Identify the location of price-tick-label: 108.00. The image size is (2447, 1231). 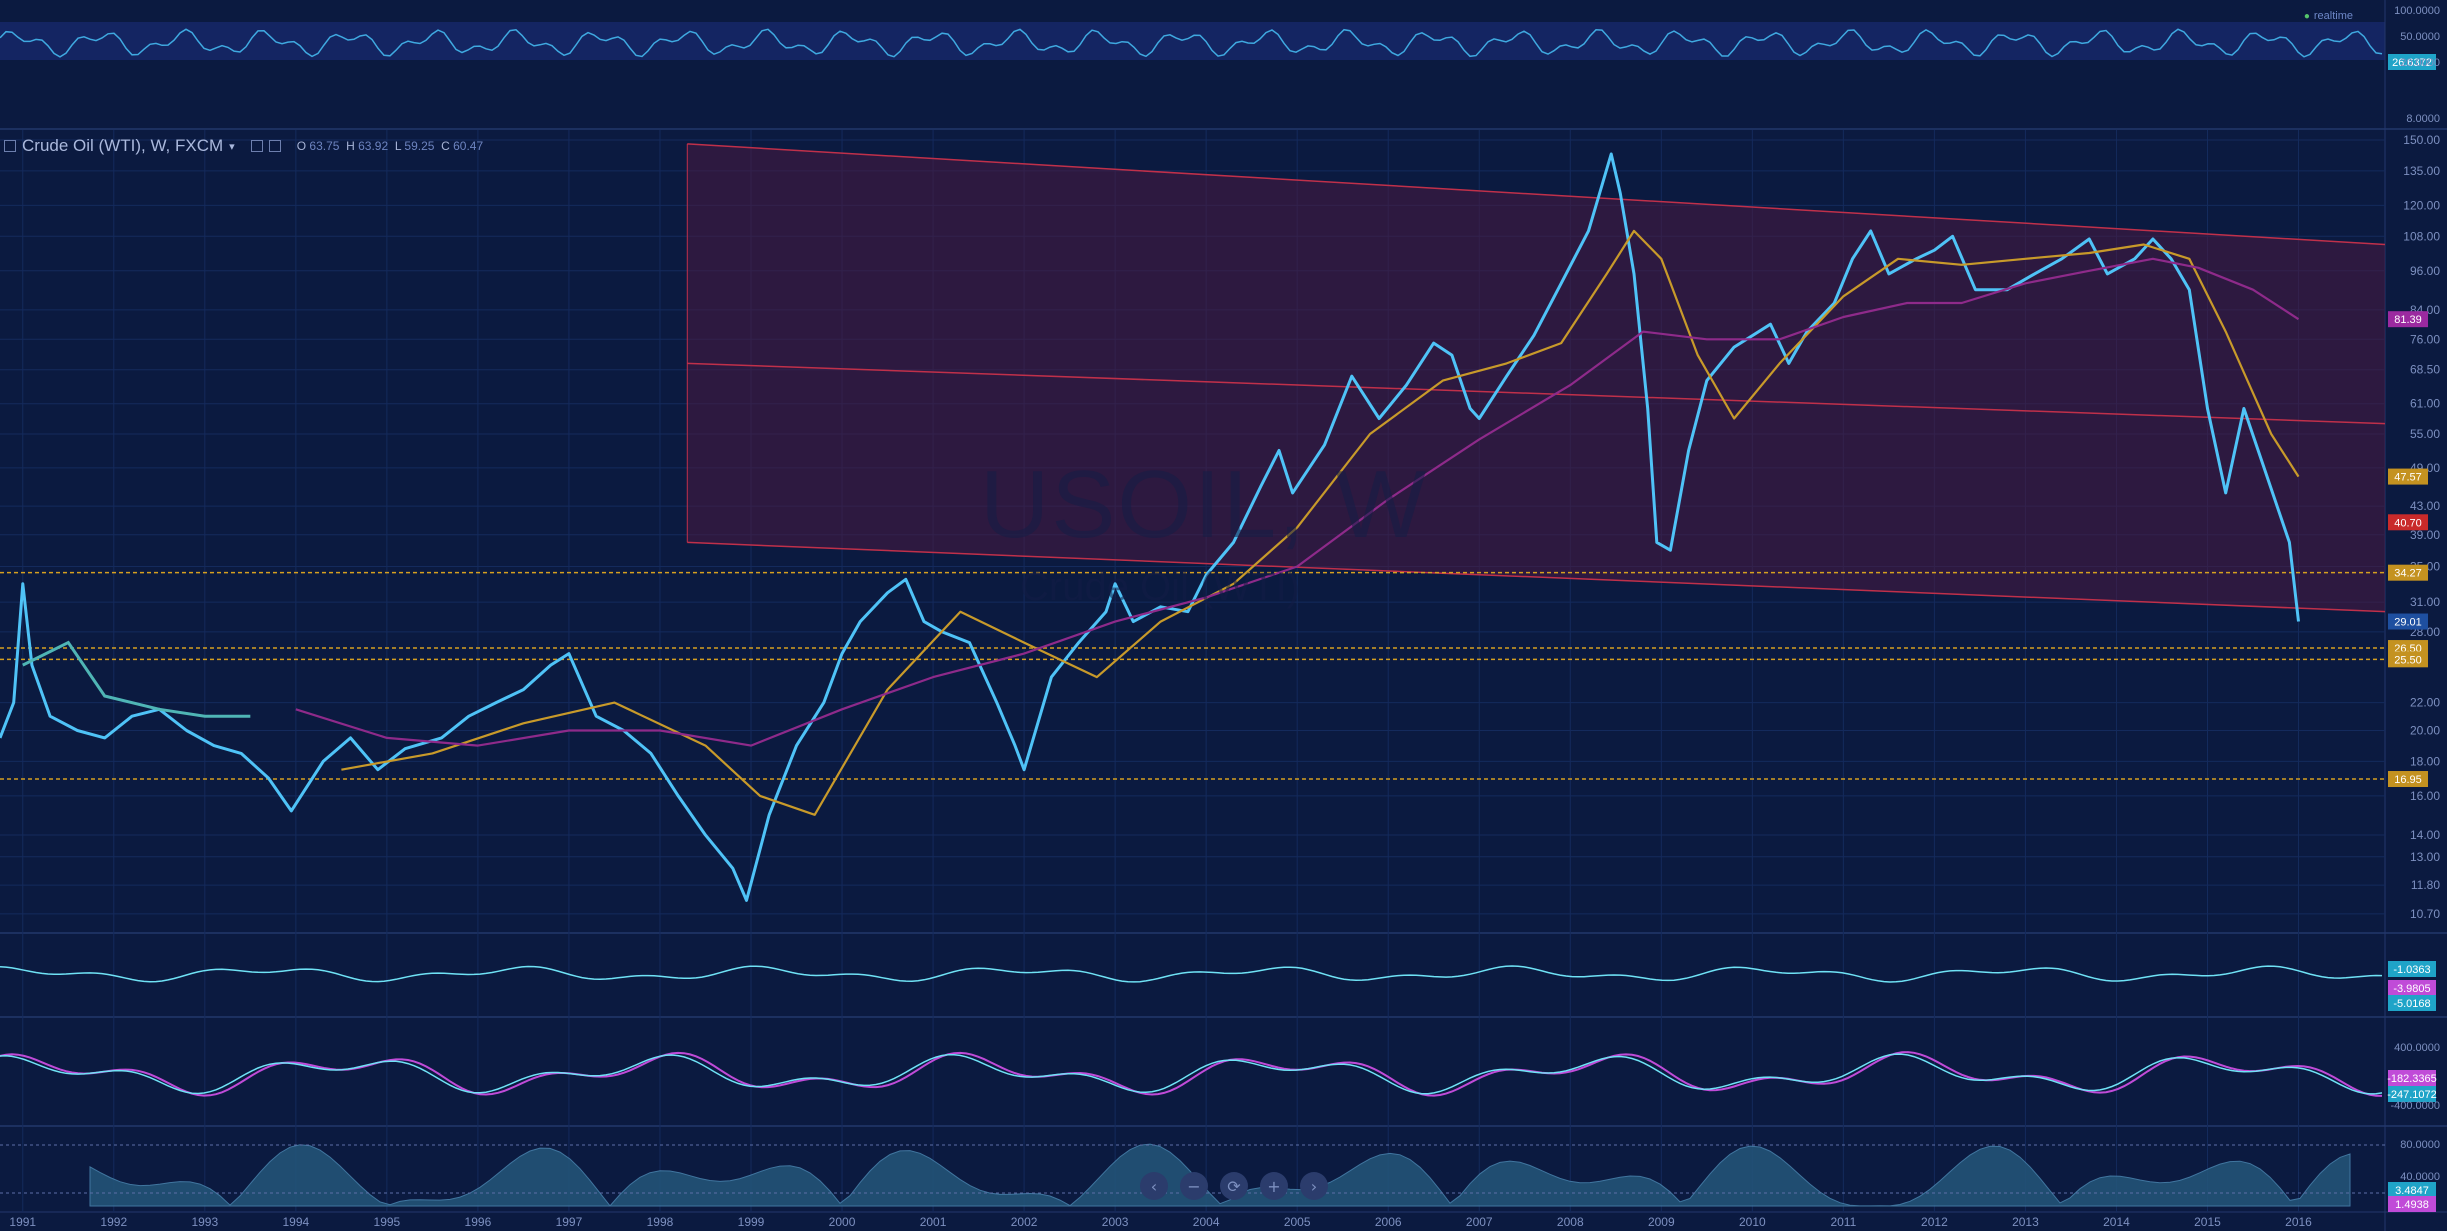
(2421, 236).